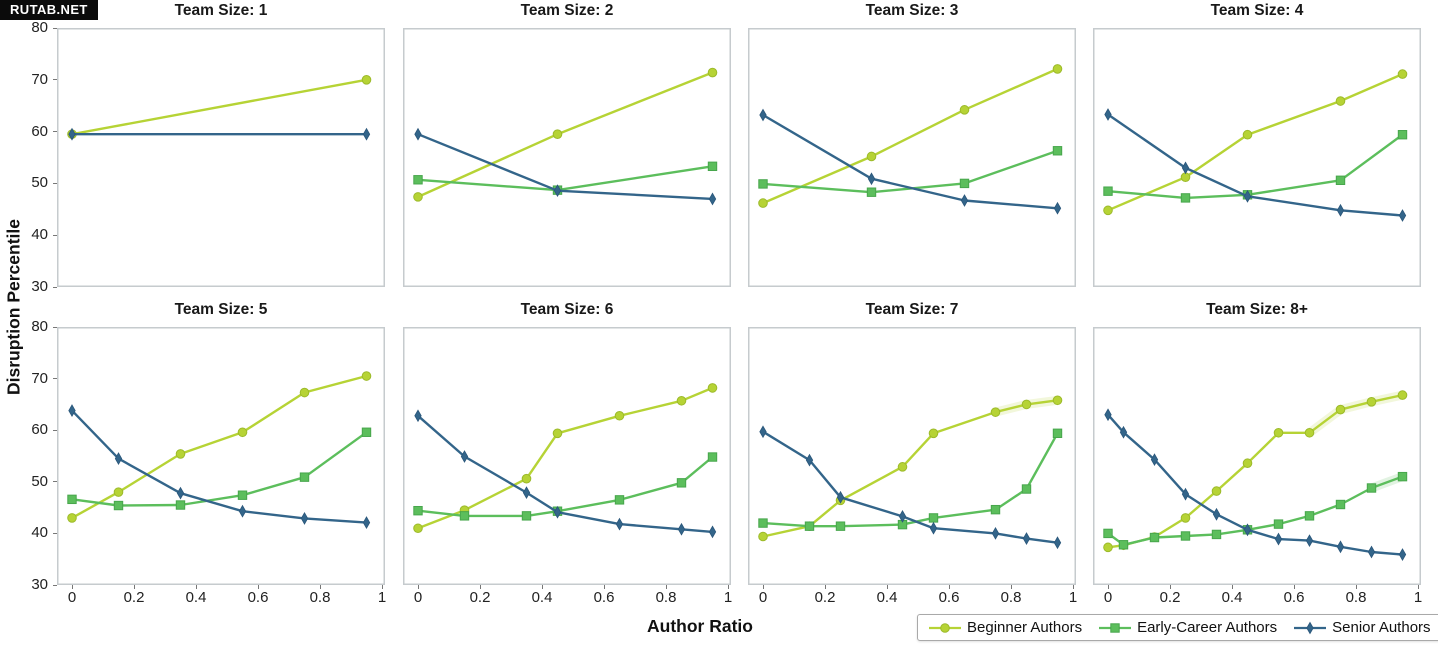  I want to click on x-tick-label: 1, so click(382, 597).